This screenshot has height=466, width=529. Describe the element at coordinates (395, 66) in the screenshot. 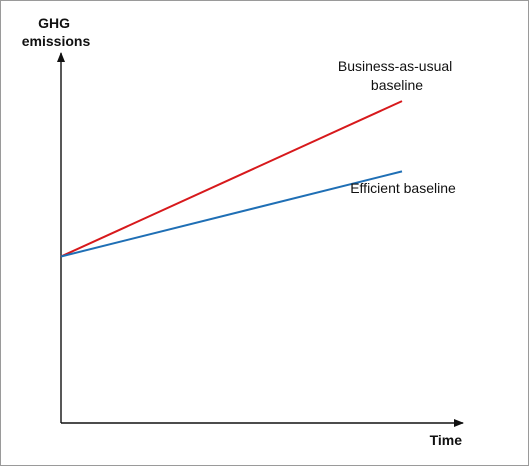

I see `series-label-business-as-usual-line-1: Business-as-usual` at that location.